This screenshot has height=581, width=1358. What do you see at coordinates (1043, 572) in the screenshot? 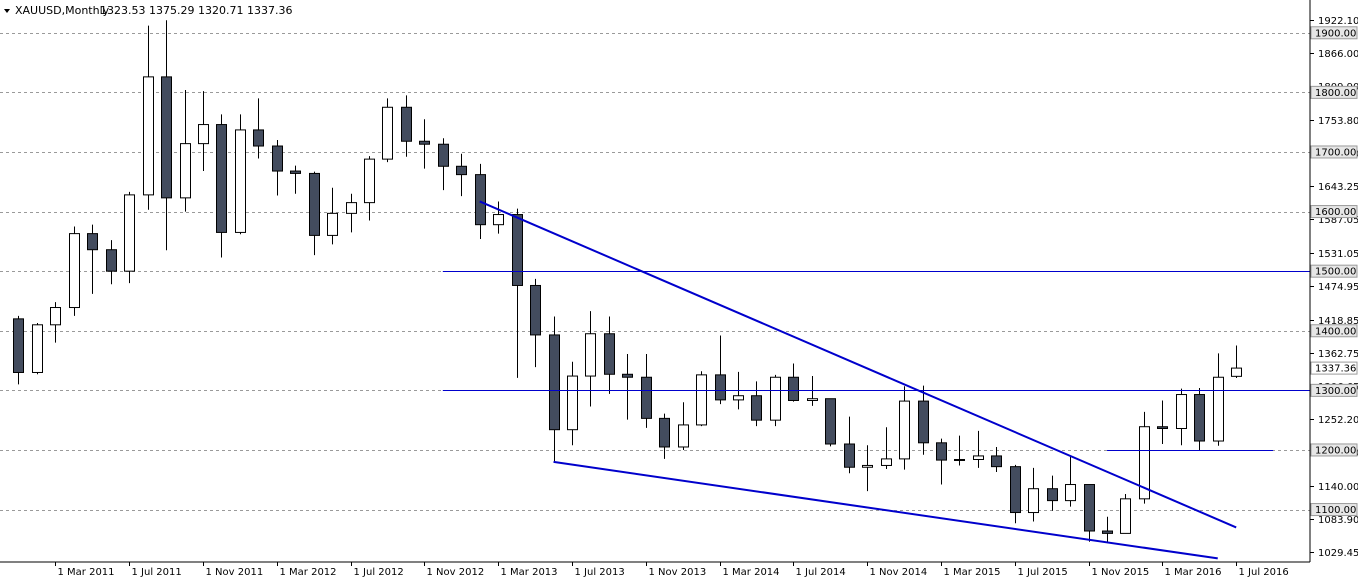
I see `time-tick-label: 1 Jul 2015` at bounding box center [1043, 572].